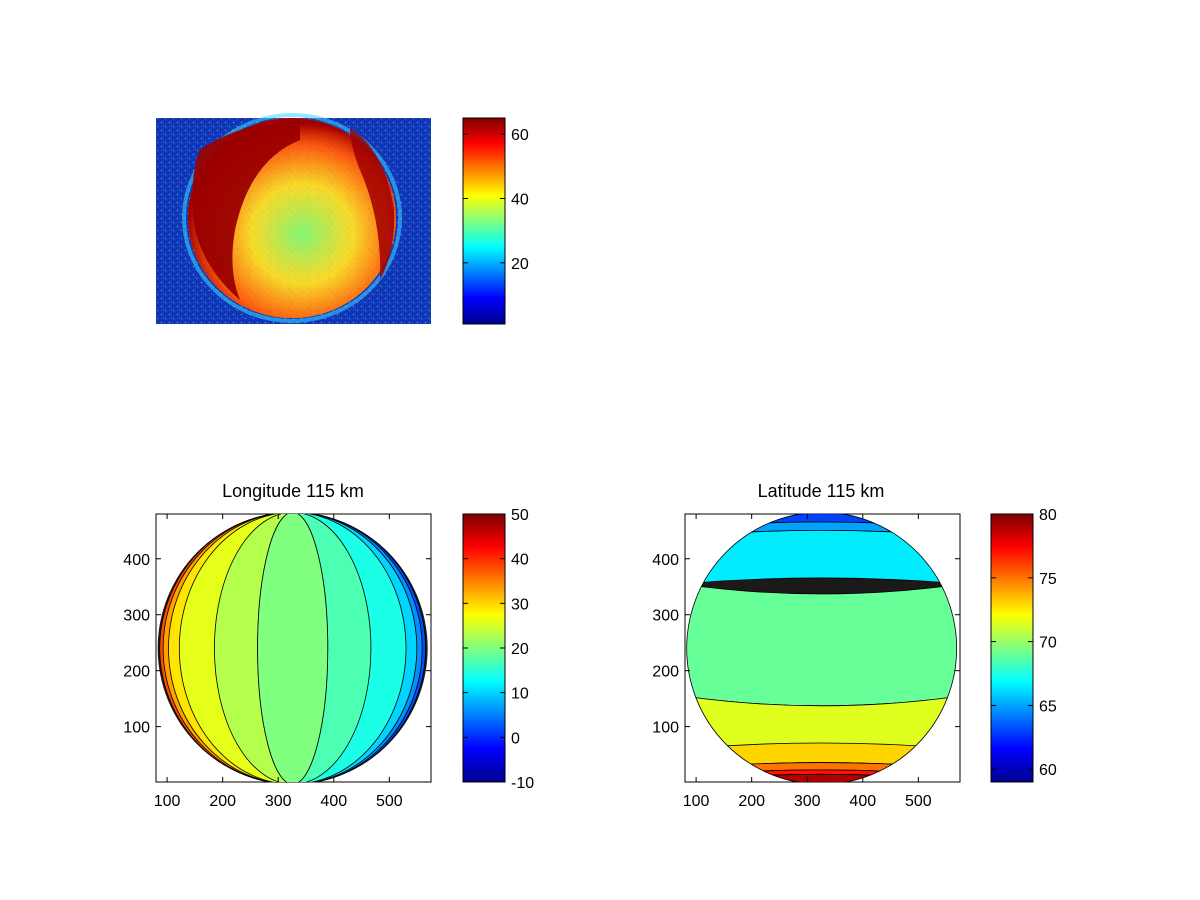 The width and height of the screenshot is (1200, 900). Describe the element at coordinates (821, 491) in the screenshot. I see `latitude-title: Latitude 115 km` at that location.